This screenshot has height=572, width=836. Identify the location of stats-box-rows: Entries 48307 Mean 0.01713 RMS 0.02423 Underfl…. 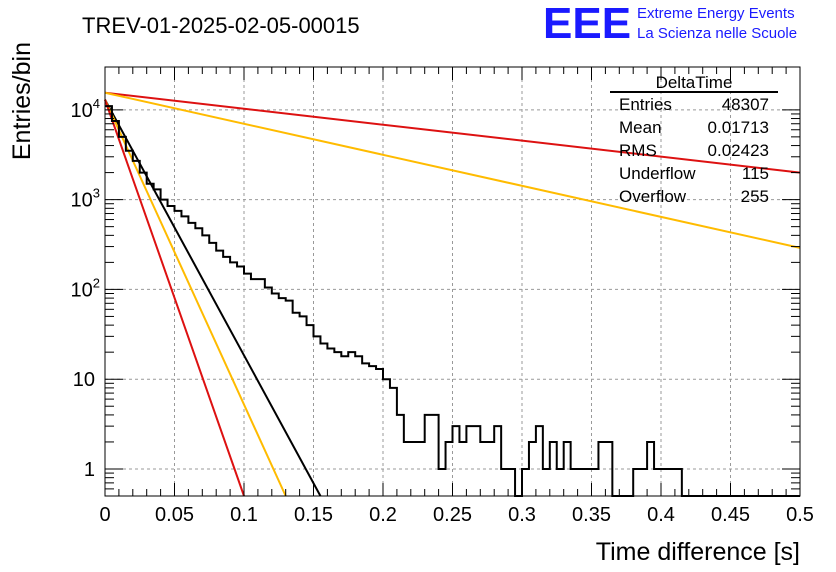
(694, 150).